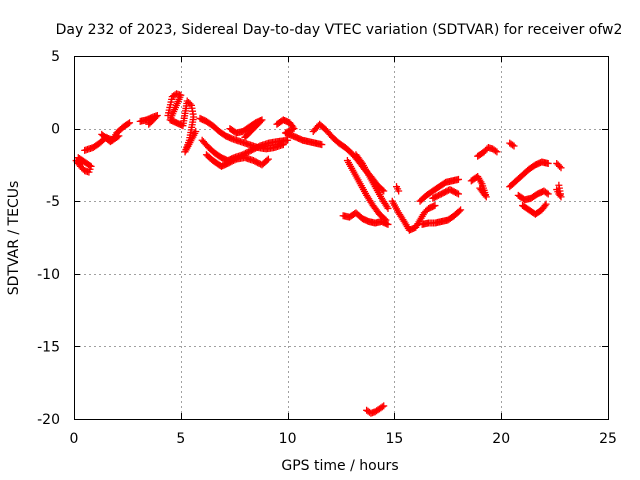  I want to click on x-tick-label: 5, so click(180, 439).